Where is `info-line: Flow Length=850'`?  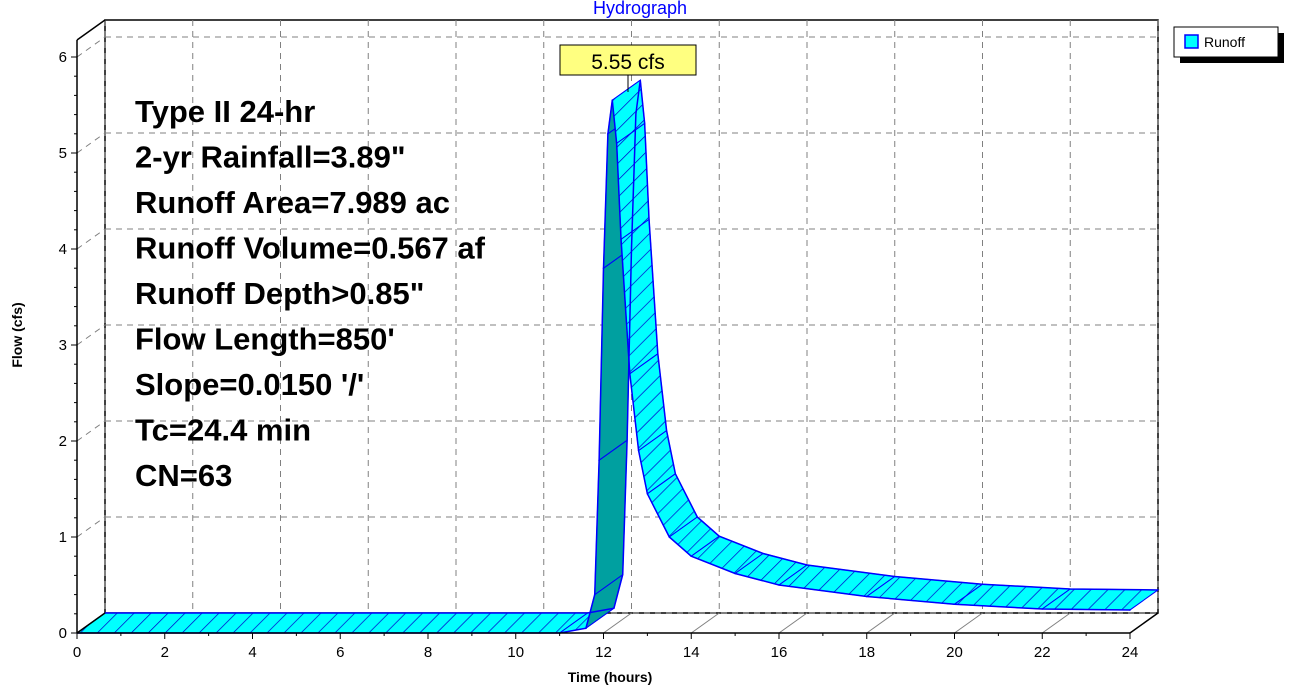 info-line: Flow Length=850' is located at coordinates (265, 339).